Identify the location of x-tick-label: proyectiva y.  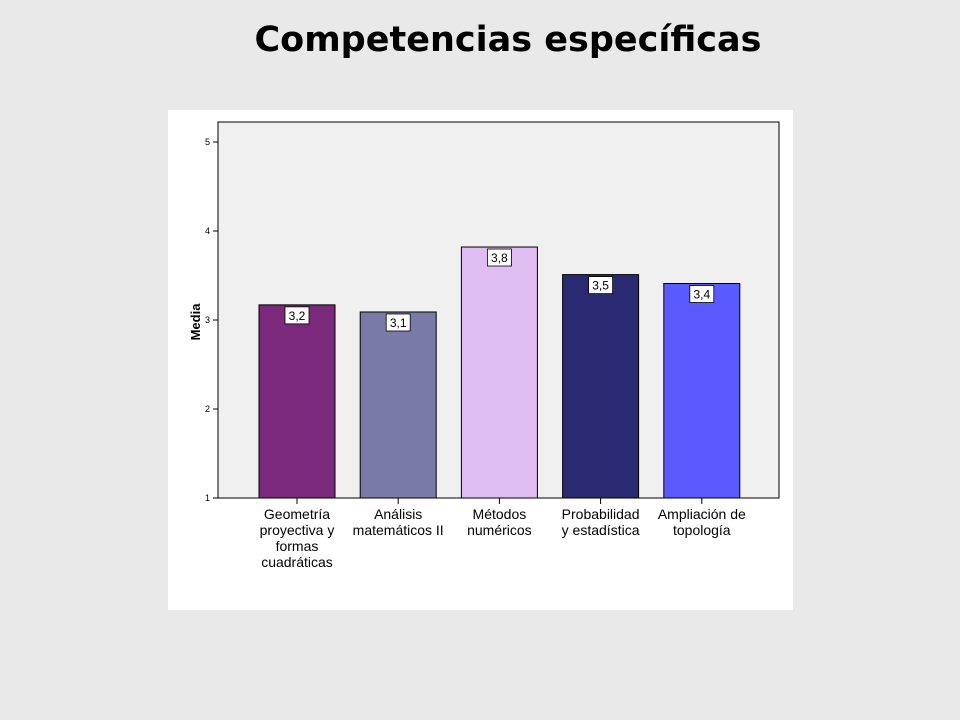
(297, 530).